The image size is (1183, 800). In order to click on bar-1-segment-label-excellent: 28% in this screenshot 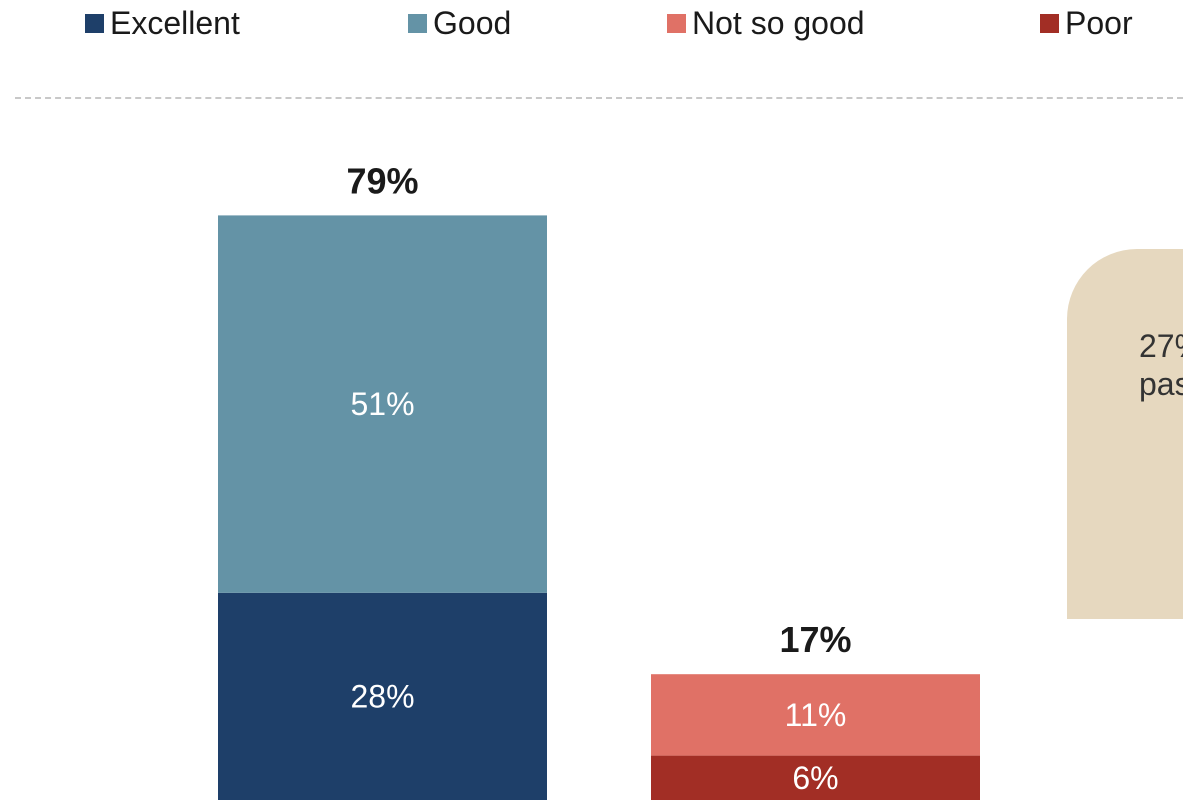, I will do `click(382, 696)`.